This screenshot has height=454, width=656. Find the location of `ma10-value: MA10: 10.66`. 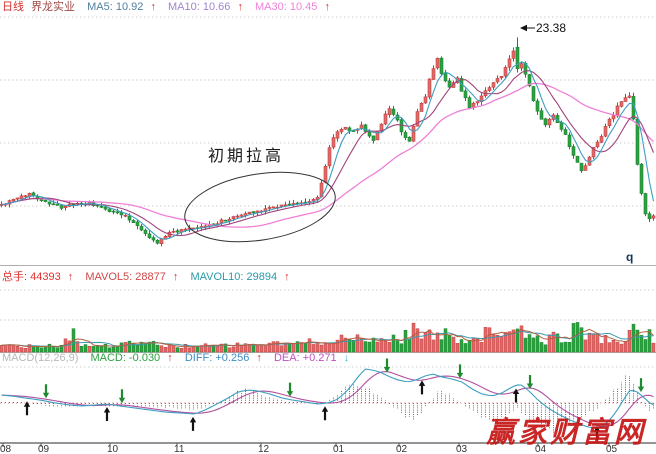

ma10-value: MA10: 10.66 is located at coordinates (199, 7).